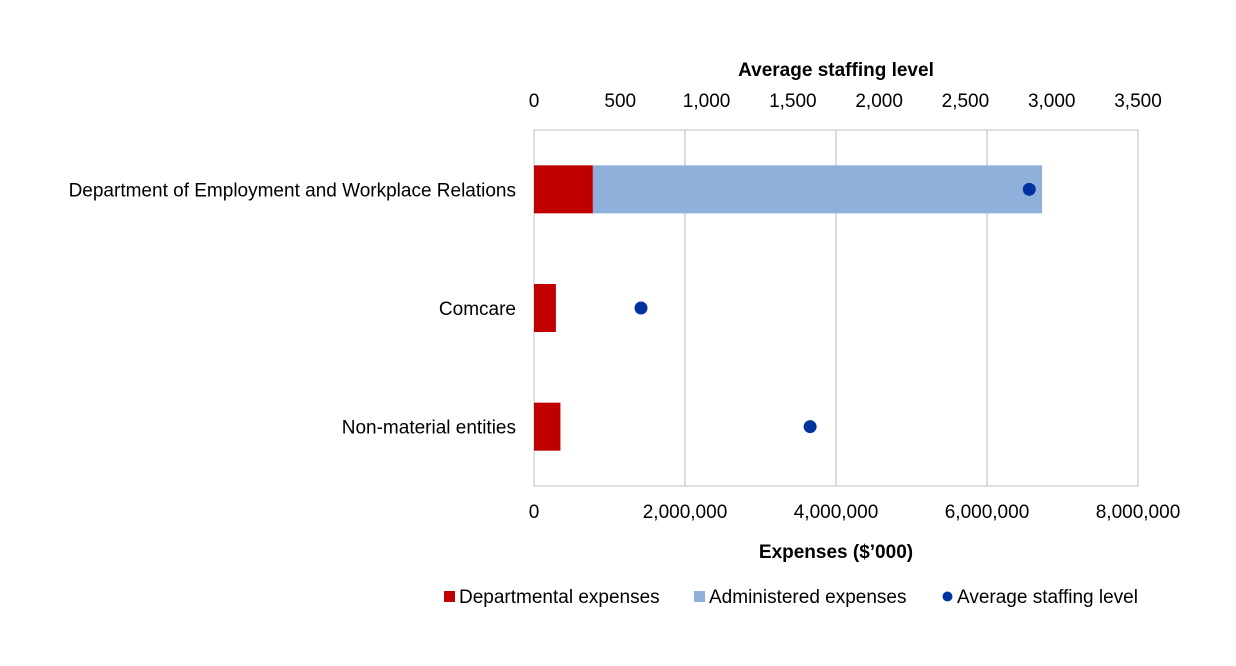  Describe the element at coordinates (808, 597) in the screenshot. I see `legend-label: Administered expenses` at that location.